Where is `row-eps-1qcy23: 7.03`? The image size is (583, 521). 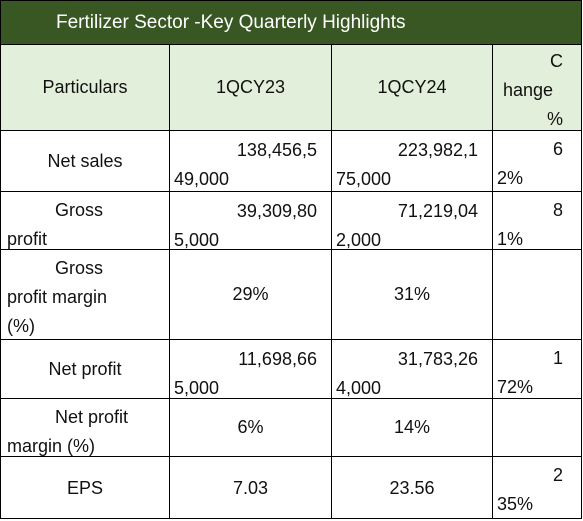 row-eps-1qcy23: 7.03 is located at coordinates (251, 488).